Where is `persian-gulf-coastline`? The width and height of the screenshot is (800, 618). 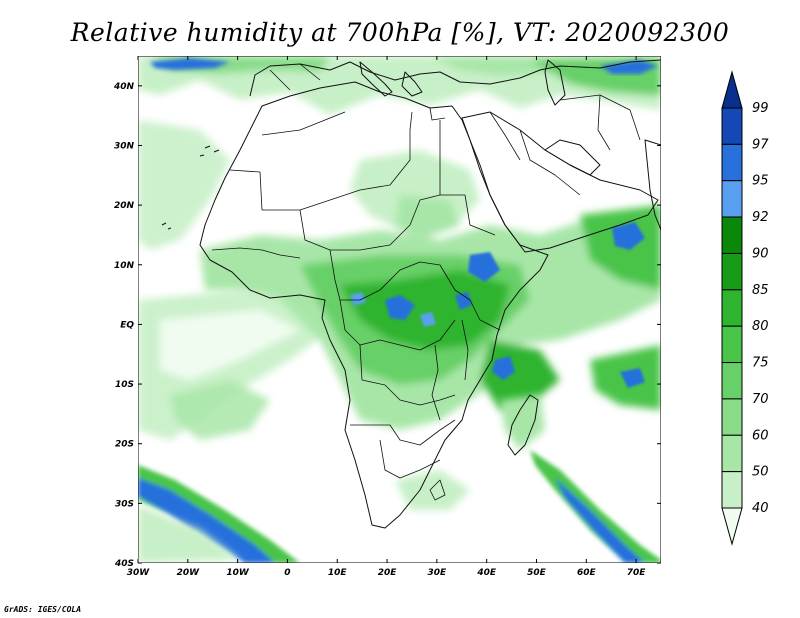 persian-gulf-coastline is located at coordinates (572, 157).